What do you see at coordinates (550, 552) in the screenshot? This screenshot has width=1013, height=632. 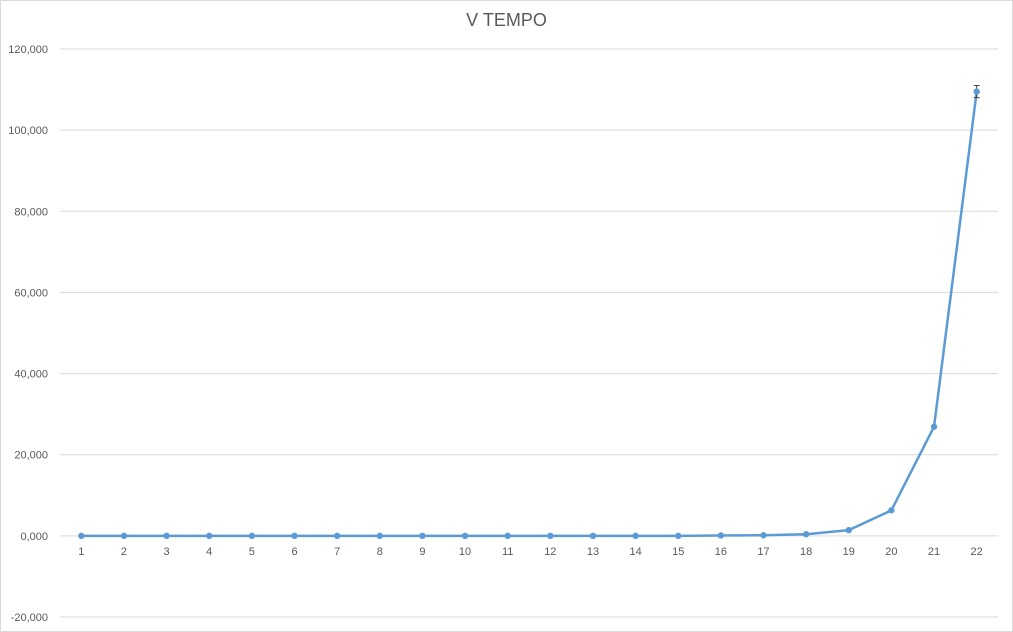 I see `x-tick-label: 12` at bounding box center [550, 552].